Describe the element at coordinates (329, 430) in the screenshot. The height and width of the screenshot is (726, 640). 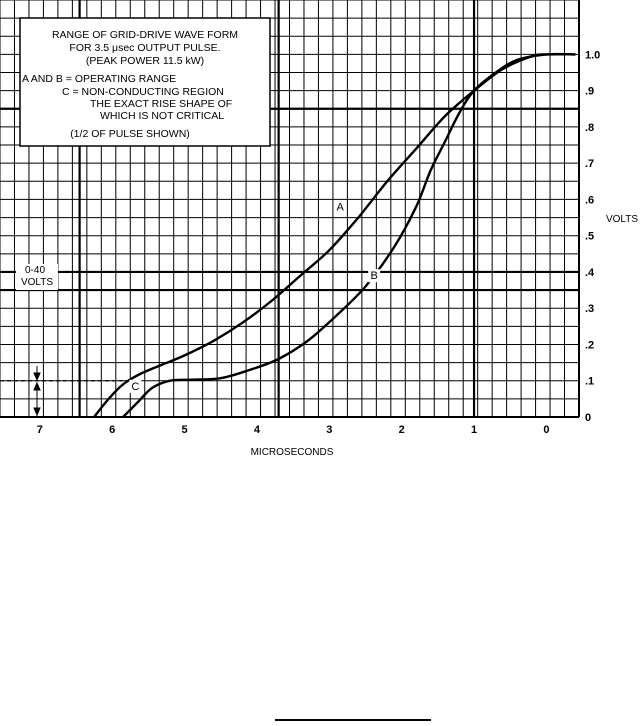
I see `x-tick-label: 3` at that location.